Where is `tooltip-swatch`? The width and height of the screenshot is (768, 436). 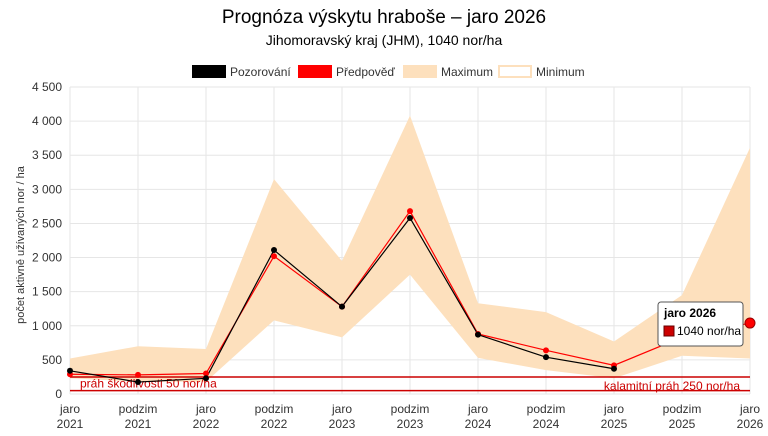
tooltip-swatch is located at coordinates (669, 331).